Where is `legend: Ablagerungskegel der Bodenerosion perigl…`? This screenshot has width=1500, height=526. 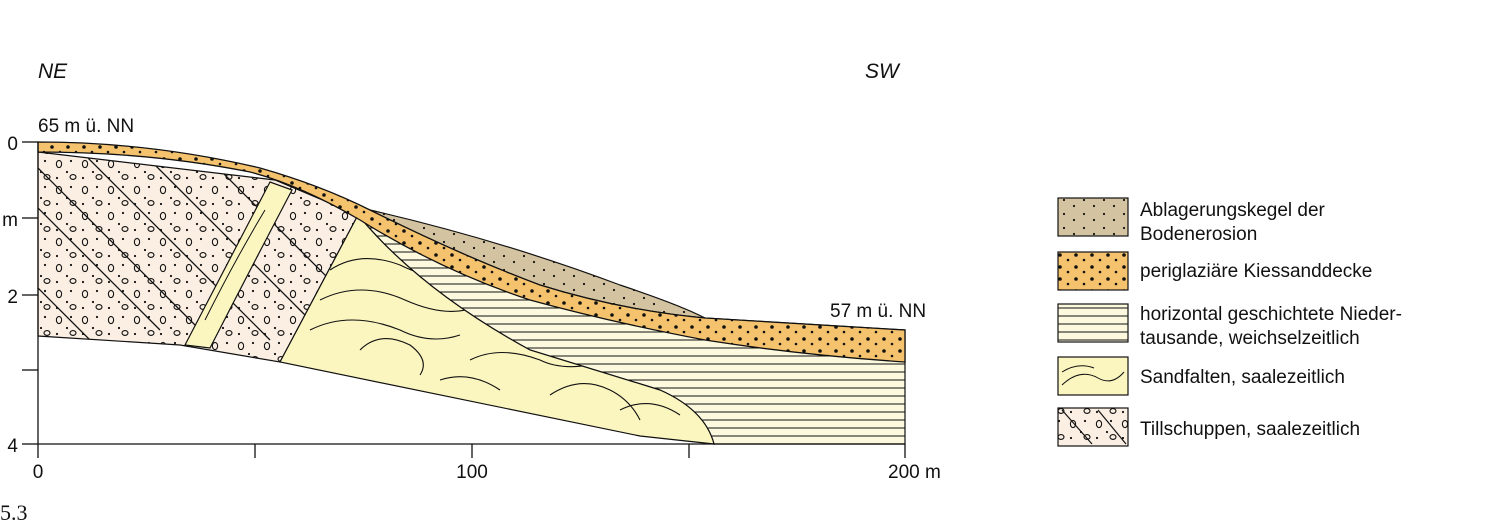 legend: Ablagerungskegel der Bodenerosion perigl… is located at coordinates (1229, 322).